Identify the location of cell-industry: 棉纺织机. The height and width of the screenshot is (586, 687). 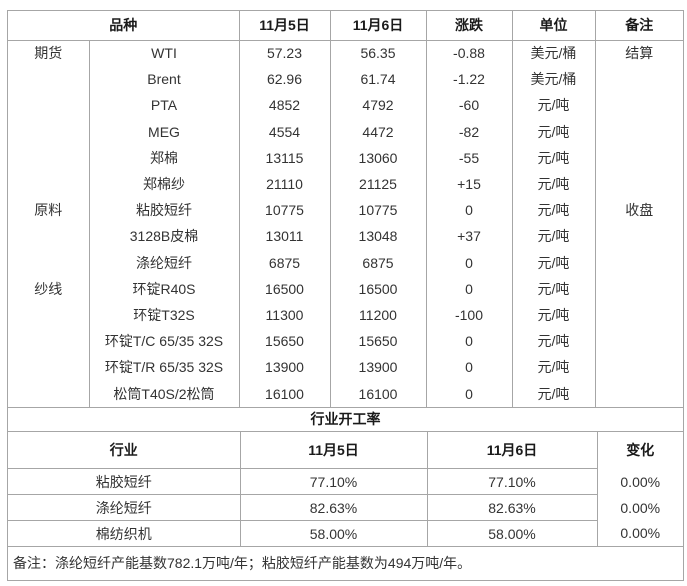
(124, 534).